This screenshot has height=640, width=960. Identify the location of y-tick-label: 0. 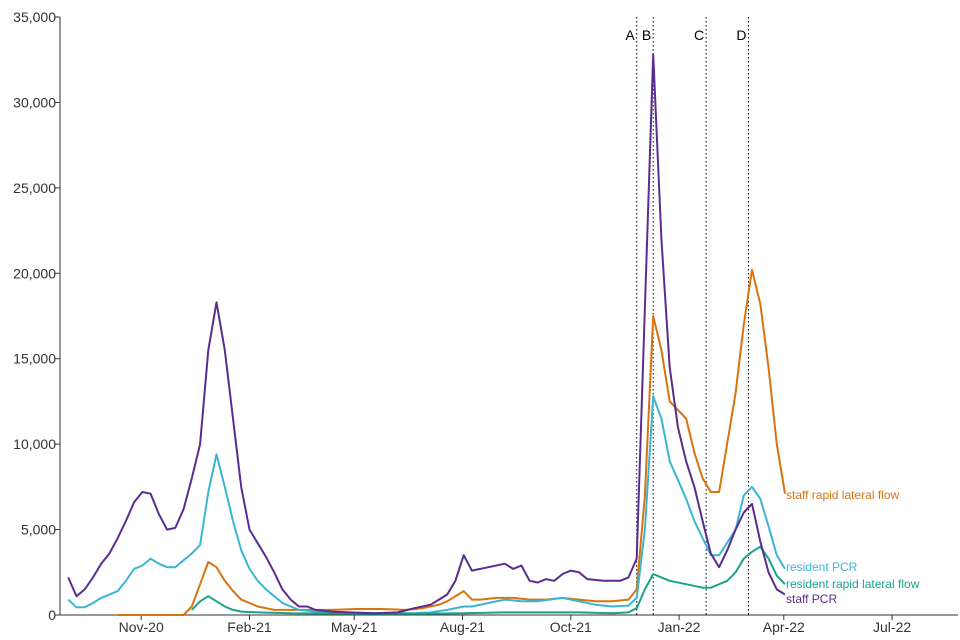
(52, 615).